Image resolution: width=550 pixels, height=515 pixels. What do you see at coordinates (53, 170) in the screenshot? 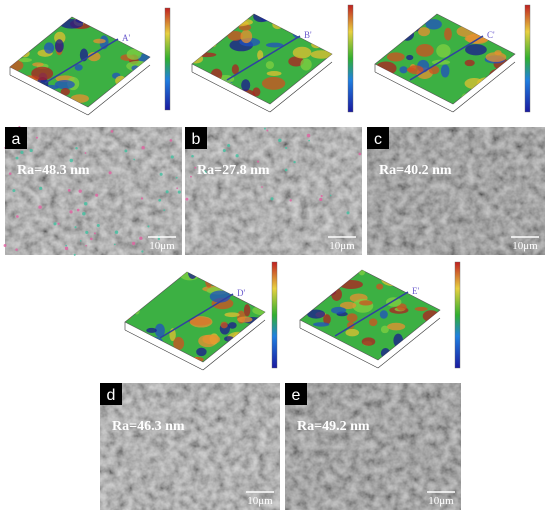
I see `roughness-value: Ra=48.3 nm` at bounding box center [53, 170].